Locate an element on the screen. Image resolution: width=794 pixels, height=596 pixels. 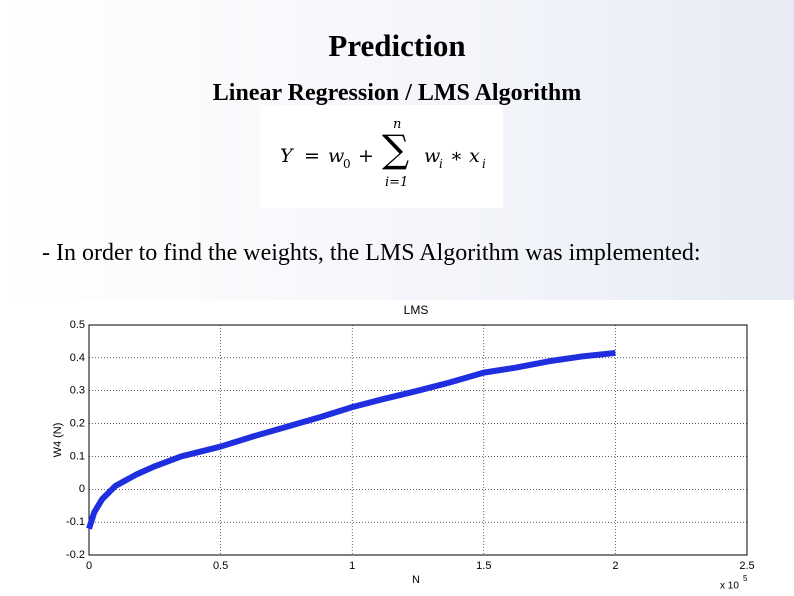
formula-part: i=1 is located at coordinates (397, 182).